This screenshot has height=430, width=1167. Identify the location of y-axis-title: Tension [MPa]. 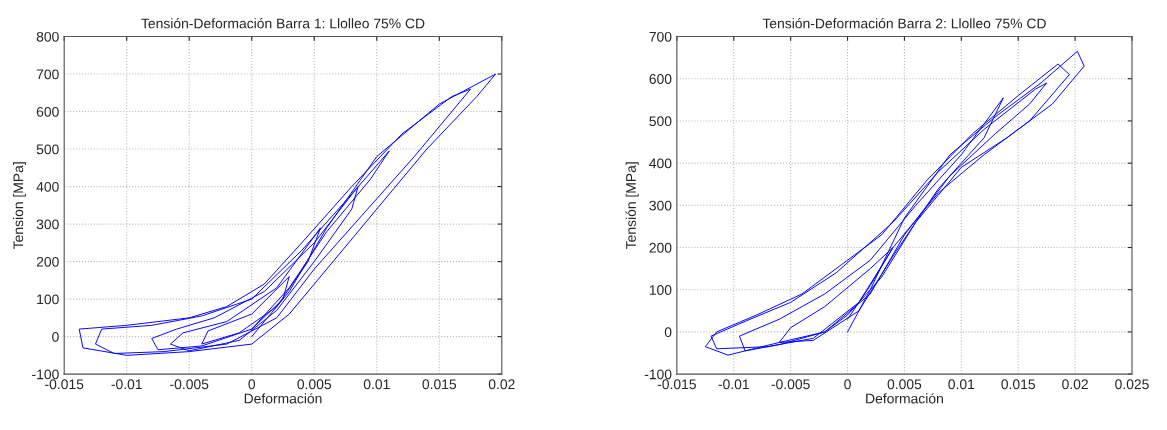
(19, 206).